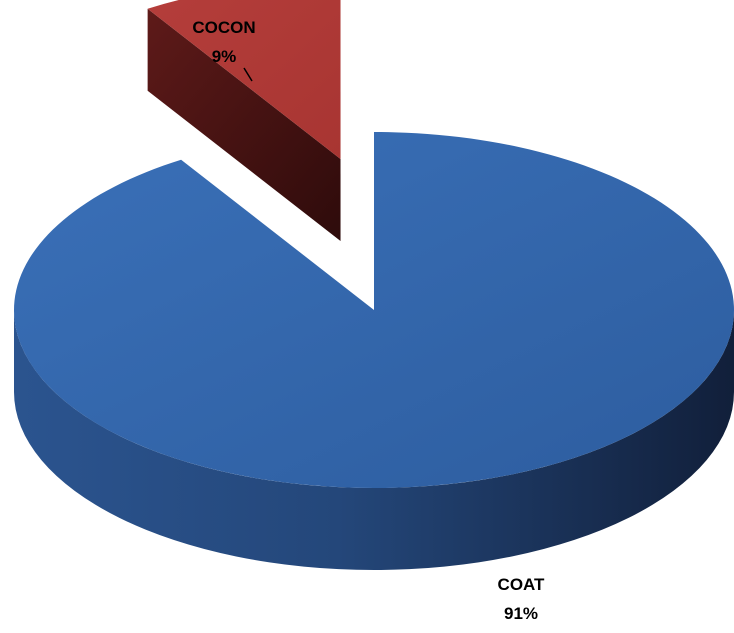 The image size is (734, 633). What do you see at coordinates (522, 584) in the screenshot?
I see `slice-label-coat: COAT` at bounding box center [522, 584].